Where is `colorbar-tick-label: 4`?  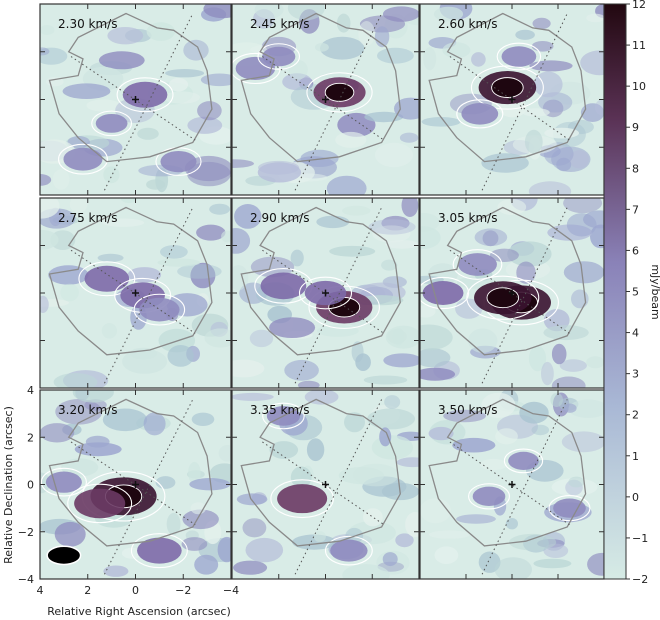
colorbar-tick-label: 4 is located at coordinates (635, 333).